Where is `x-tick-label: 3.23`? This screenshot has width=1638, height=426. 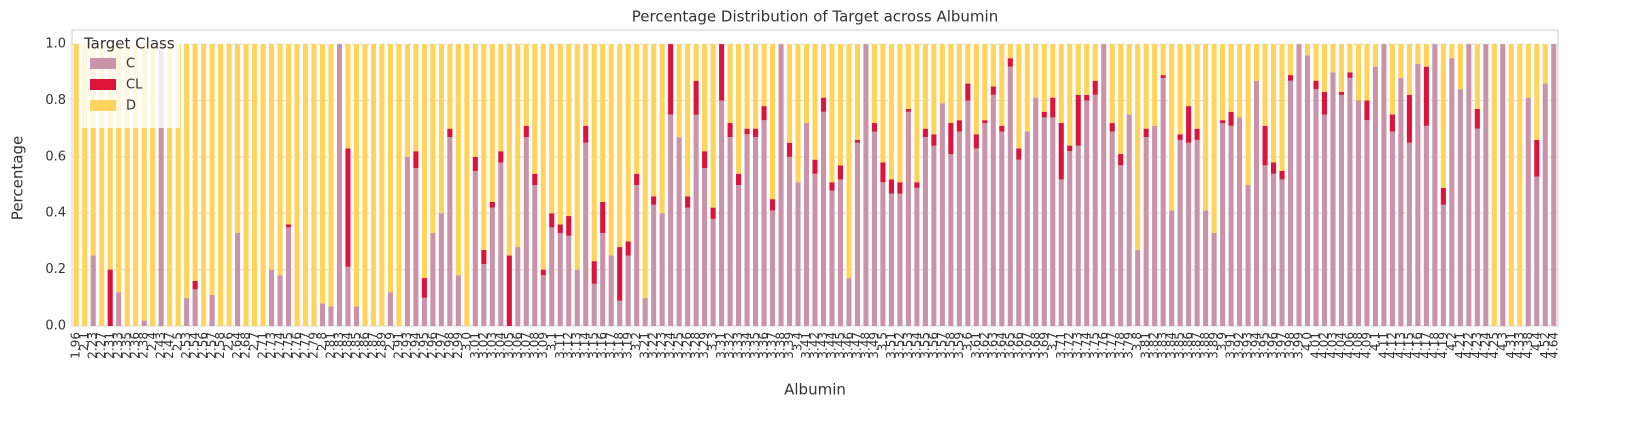 x-tick-label: 3.23 is located at coordinates (662, 345).